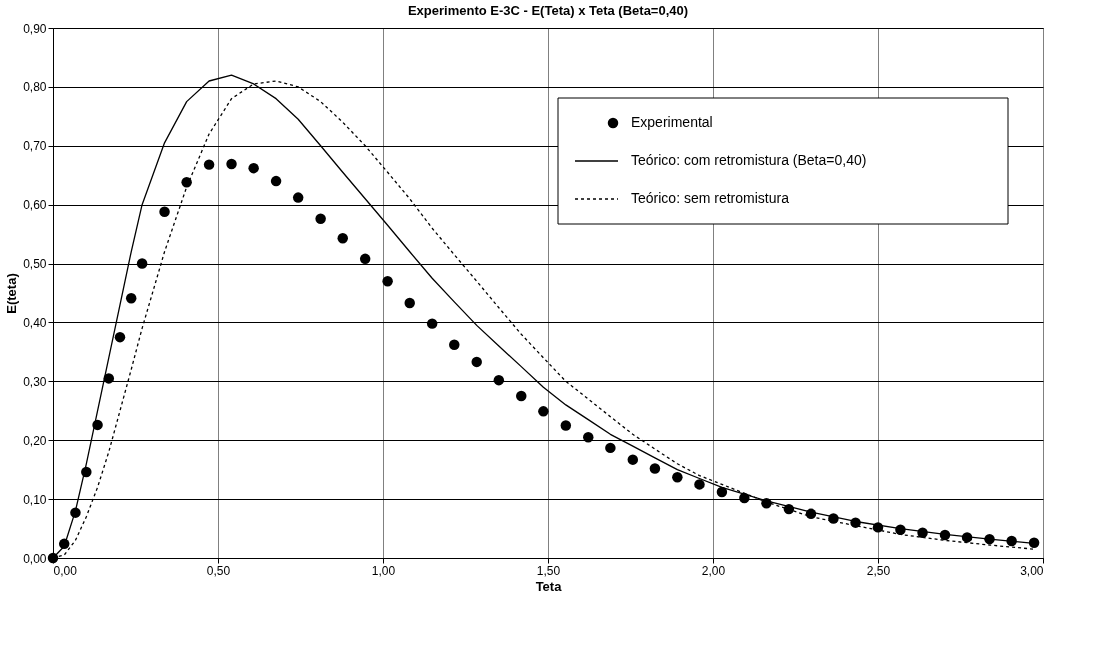  I want to click on legend-label: Experimental, so click(672, 122).